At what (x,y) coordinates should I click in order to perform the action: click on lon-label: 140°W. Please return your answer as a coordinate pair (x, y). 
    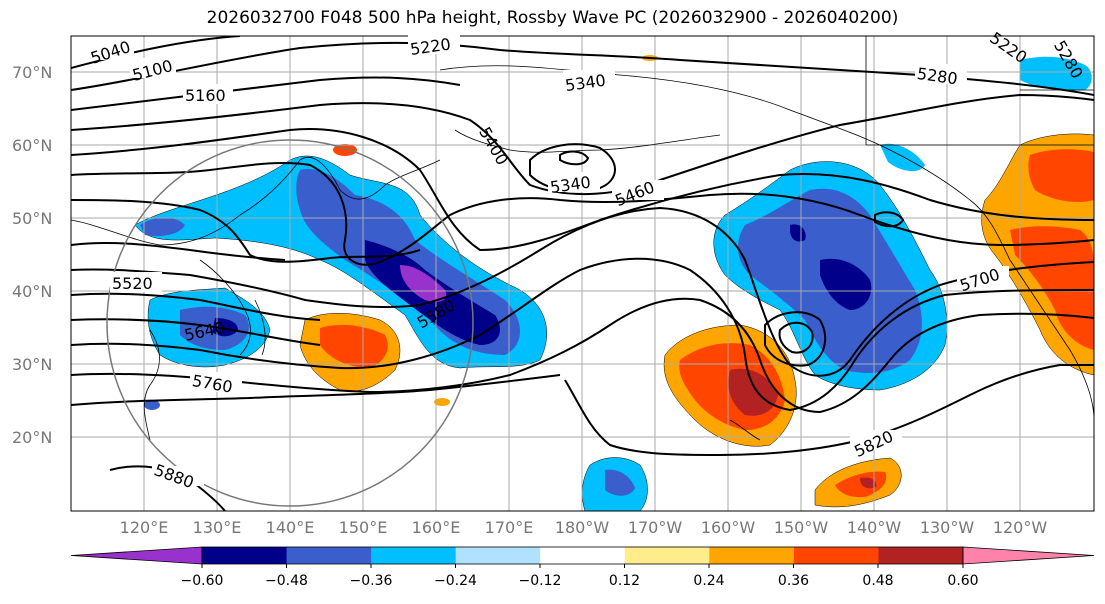
    Looking at the image, I should click on (874, 527).